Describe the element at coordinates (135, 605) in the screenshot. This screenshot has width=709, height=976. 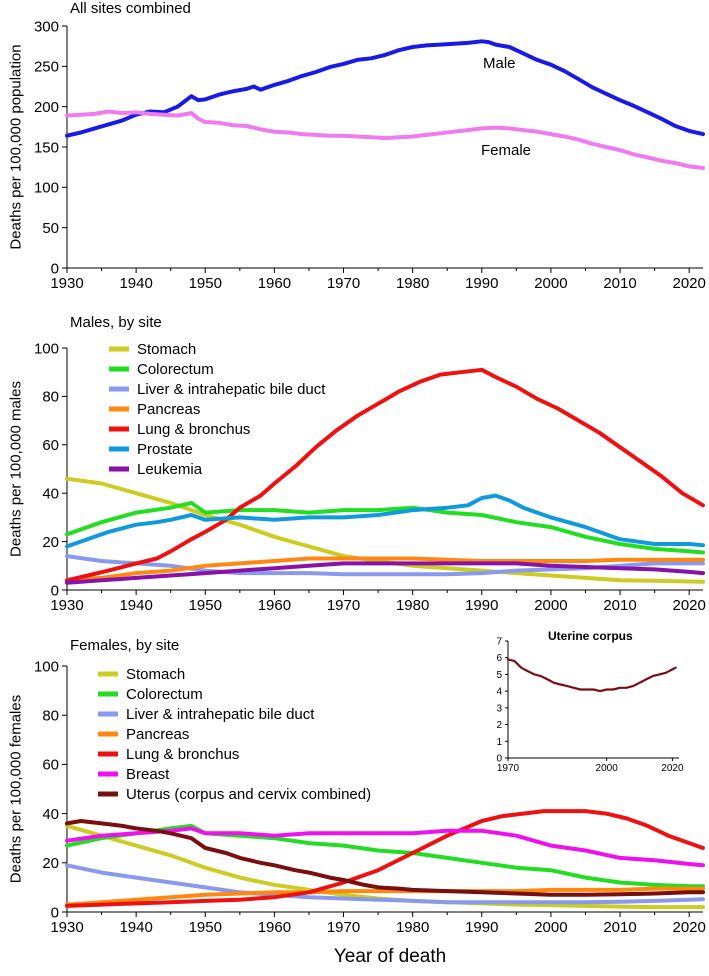
I see `x-tick-label: 1940` at that location.